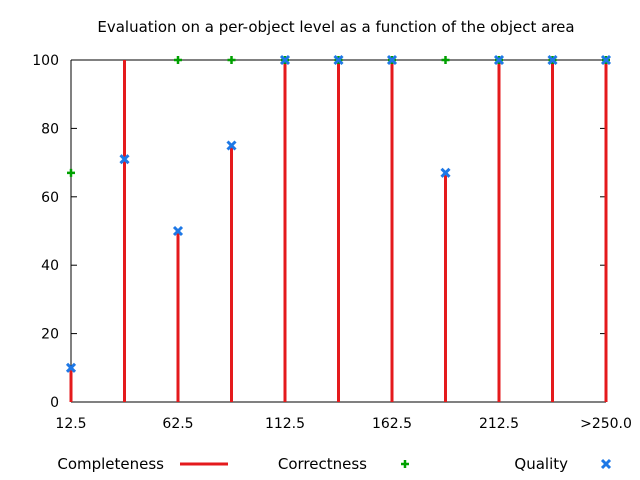 This screenshot has height=480, width=640. What do you see at coordinates (285, 424) in the screenshot?
I see `x-tick-label: 112.5` at bounding box center [285, 424].